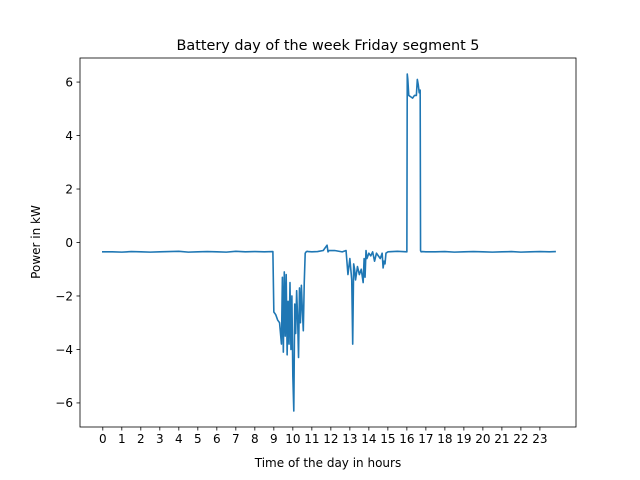  I want to click on x-tick-label: 23, so click(539, 439).